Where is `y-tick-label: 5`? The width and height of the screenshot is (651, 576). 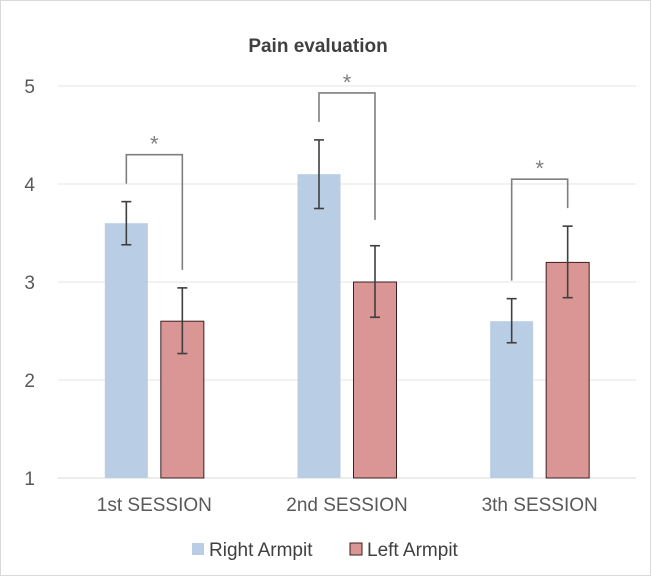
y-tick-label: 5 is located at coordinates (29, 87).